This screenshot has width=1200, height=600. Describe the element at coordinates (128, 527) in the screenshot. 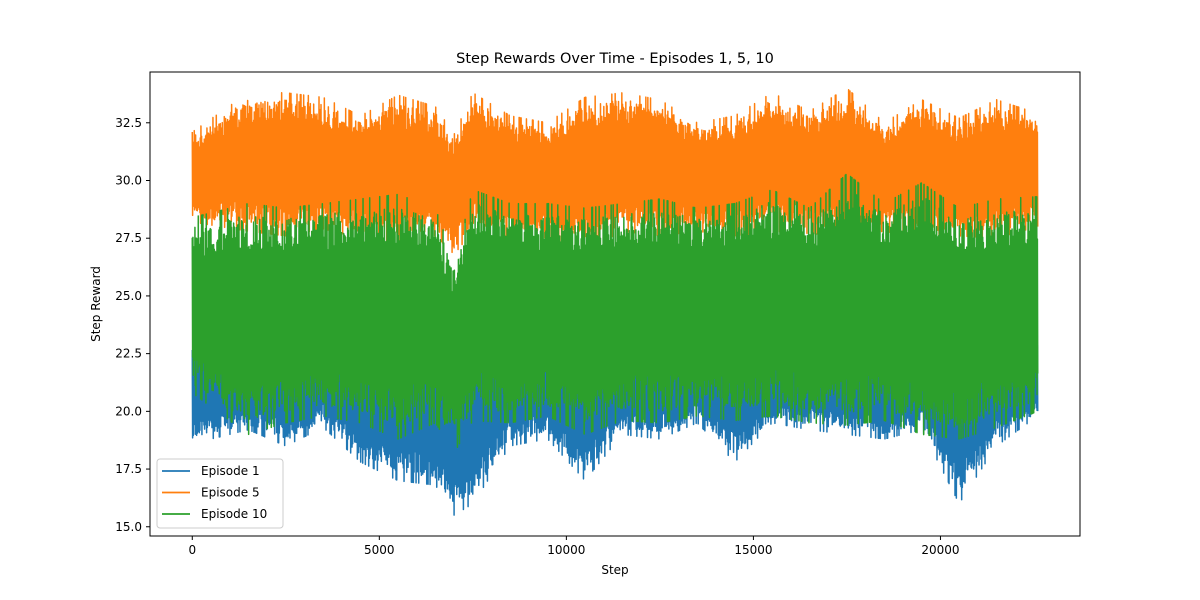

I see `y-tick-label: 15.0` at that location.